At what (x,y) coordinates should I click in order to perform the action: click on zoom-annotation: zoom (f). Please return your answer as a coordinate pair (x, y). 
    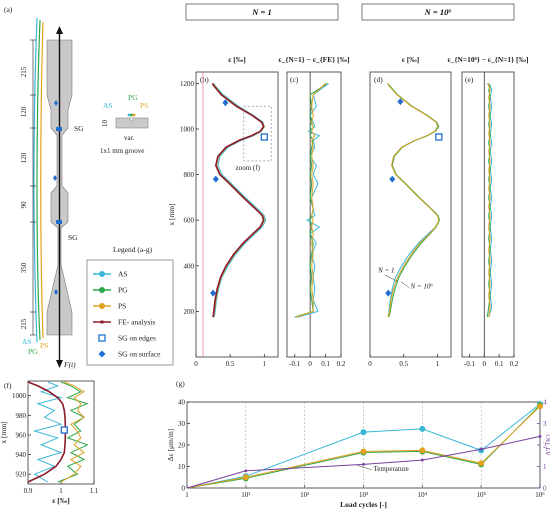
    Looking at the image, I should click on (248, 168).